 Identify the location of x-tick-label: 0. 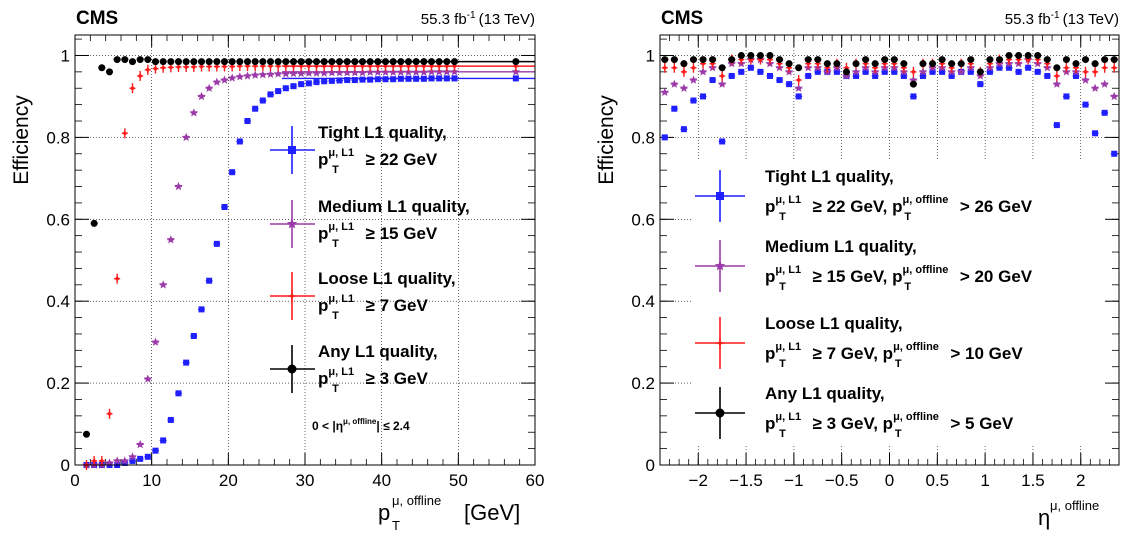
(74, 480).